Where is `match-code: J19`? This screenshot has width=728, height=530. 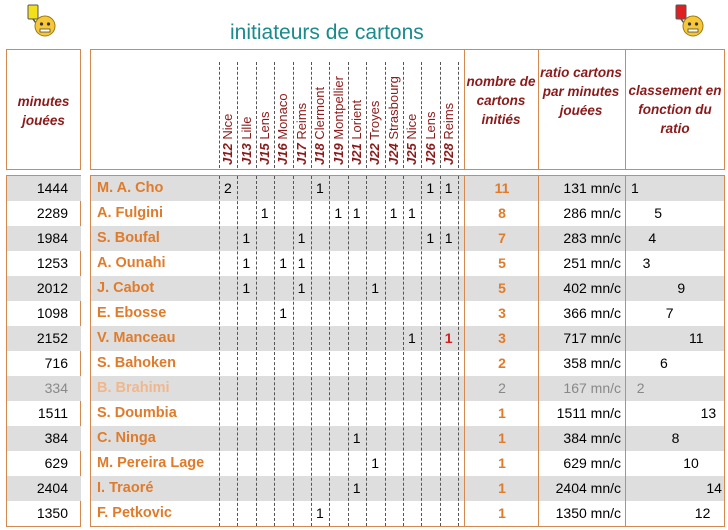 match-code: J19 is located at coordinates (338, 154).